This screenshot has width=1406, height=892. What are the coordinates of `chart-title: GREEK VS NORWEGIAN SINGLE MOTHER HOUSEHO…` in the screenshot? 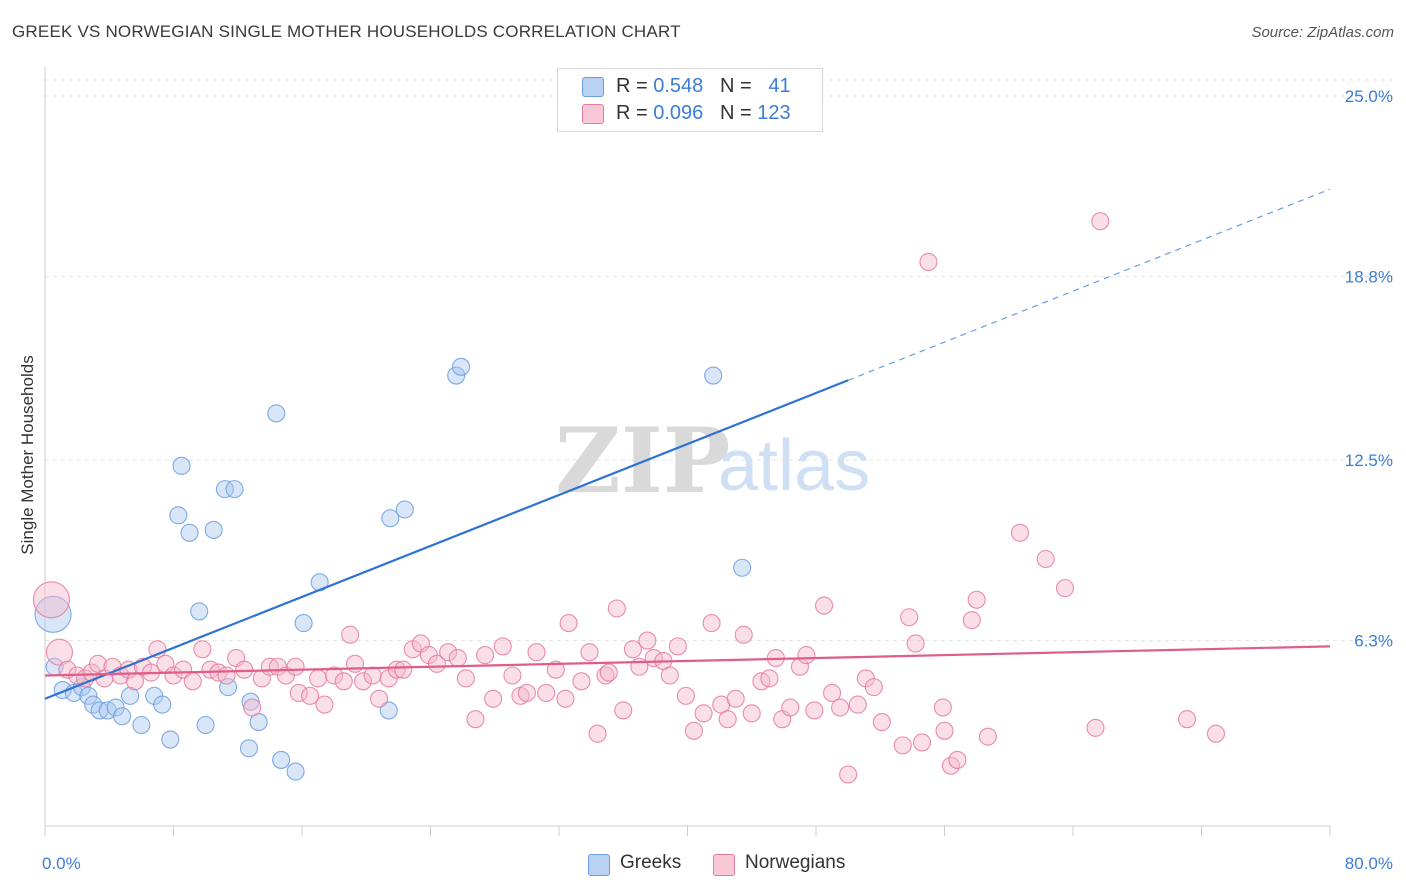 It's located at (346, 31).